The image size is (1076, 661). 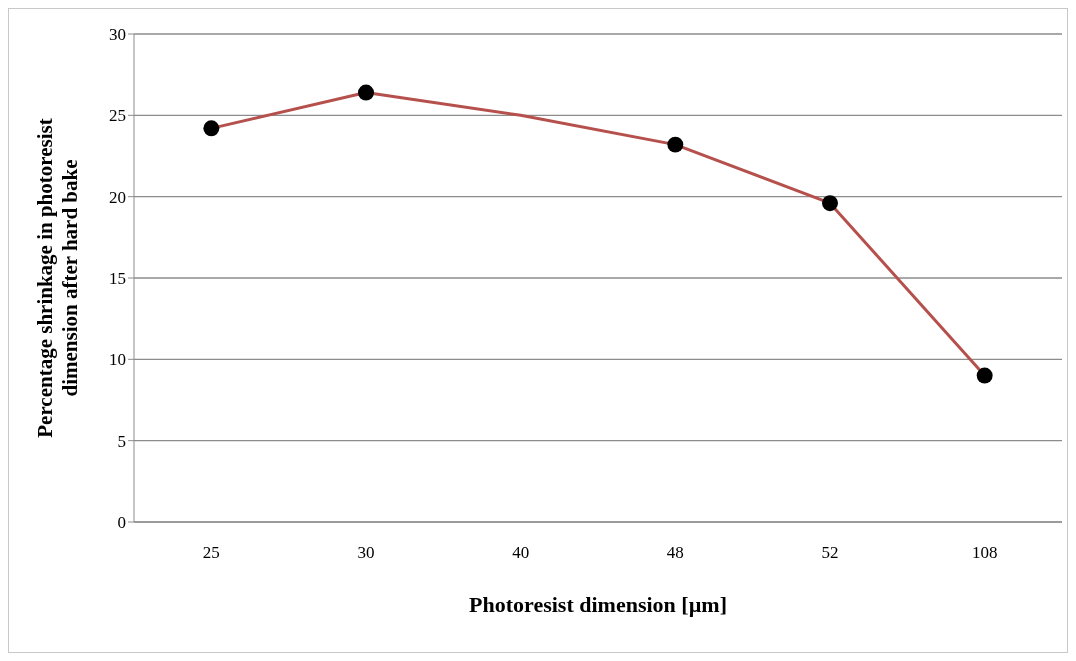 I want to click on x-tick-label: 48, so click(x=675, y=553).